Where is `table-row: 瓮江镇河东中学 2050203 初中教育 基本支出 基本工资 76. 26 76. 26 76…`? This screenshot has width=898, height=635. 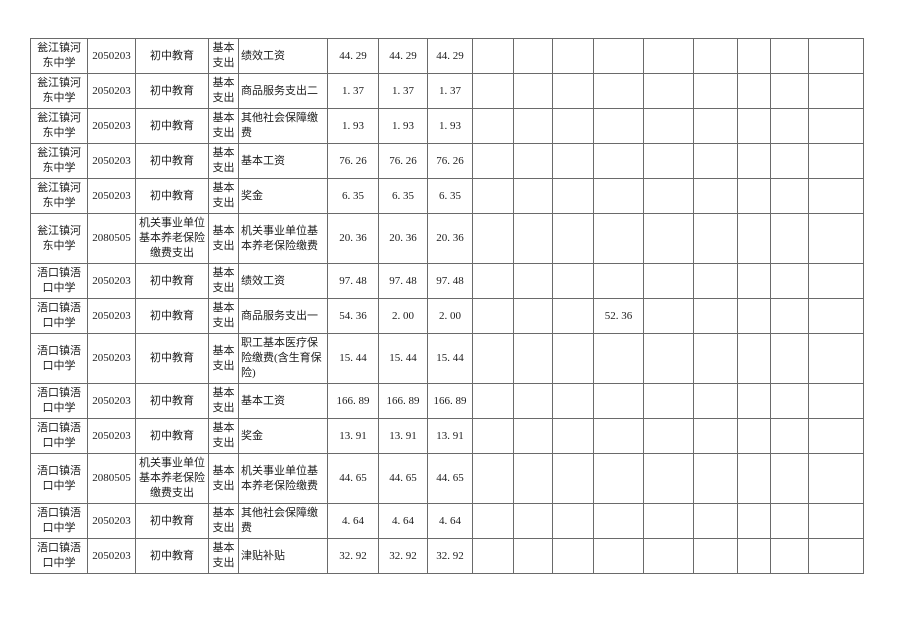 table-row: 瓮江镇河东中学 2050203 初中教育 基本支出 基本工资 76. 26 76. 26 76… is located at coordinates (447, 161).